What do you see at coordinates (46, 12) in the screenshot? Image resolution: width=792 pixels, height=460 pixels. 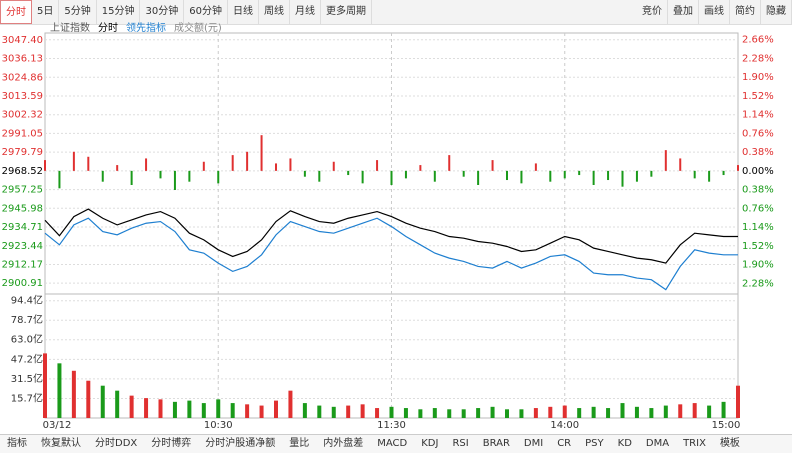 I see `tab: 5日` at bounding box center [46, 12].